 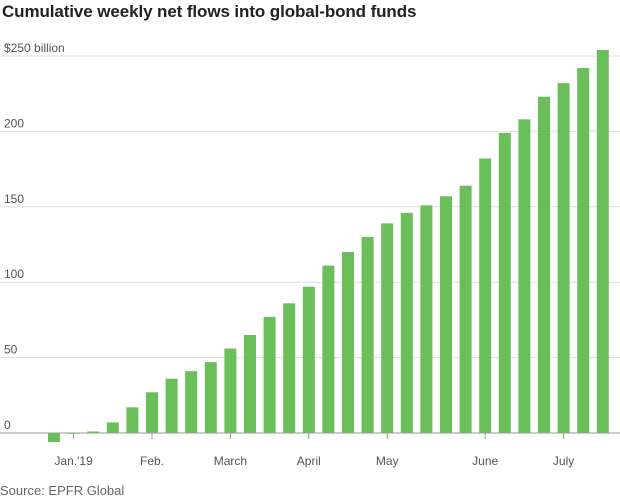 I want to click on y-tick-label: 100, so click(x=14, y=274).